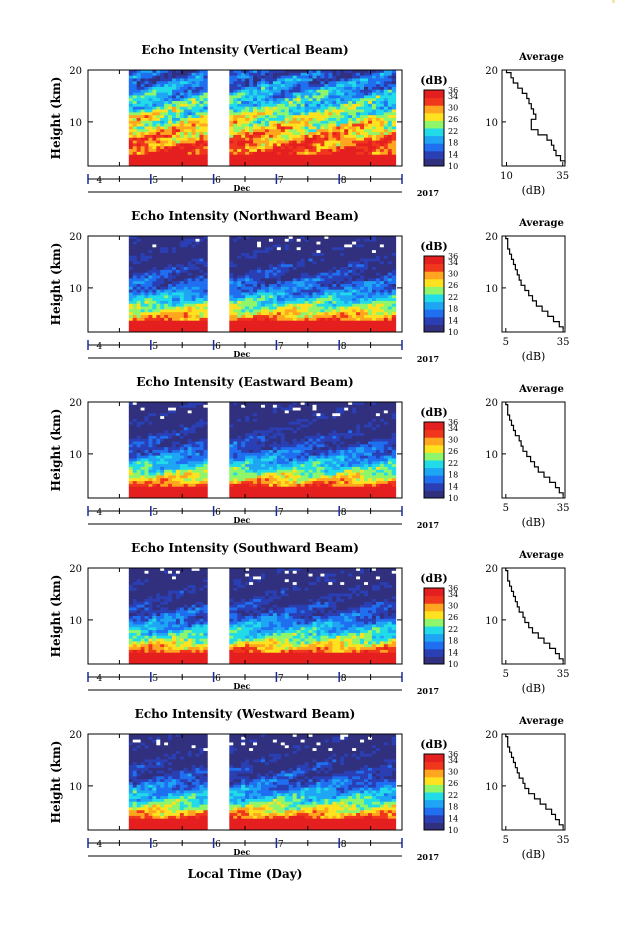  What do you see at coordinates (506, 176) in the screenshot?
I see `average-x-tick-label: 10` at bounding box center [506, 176].